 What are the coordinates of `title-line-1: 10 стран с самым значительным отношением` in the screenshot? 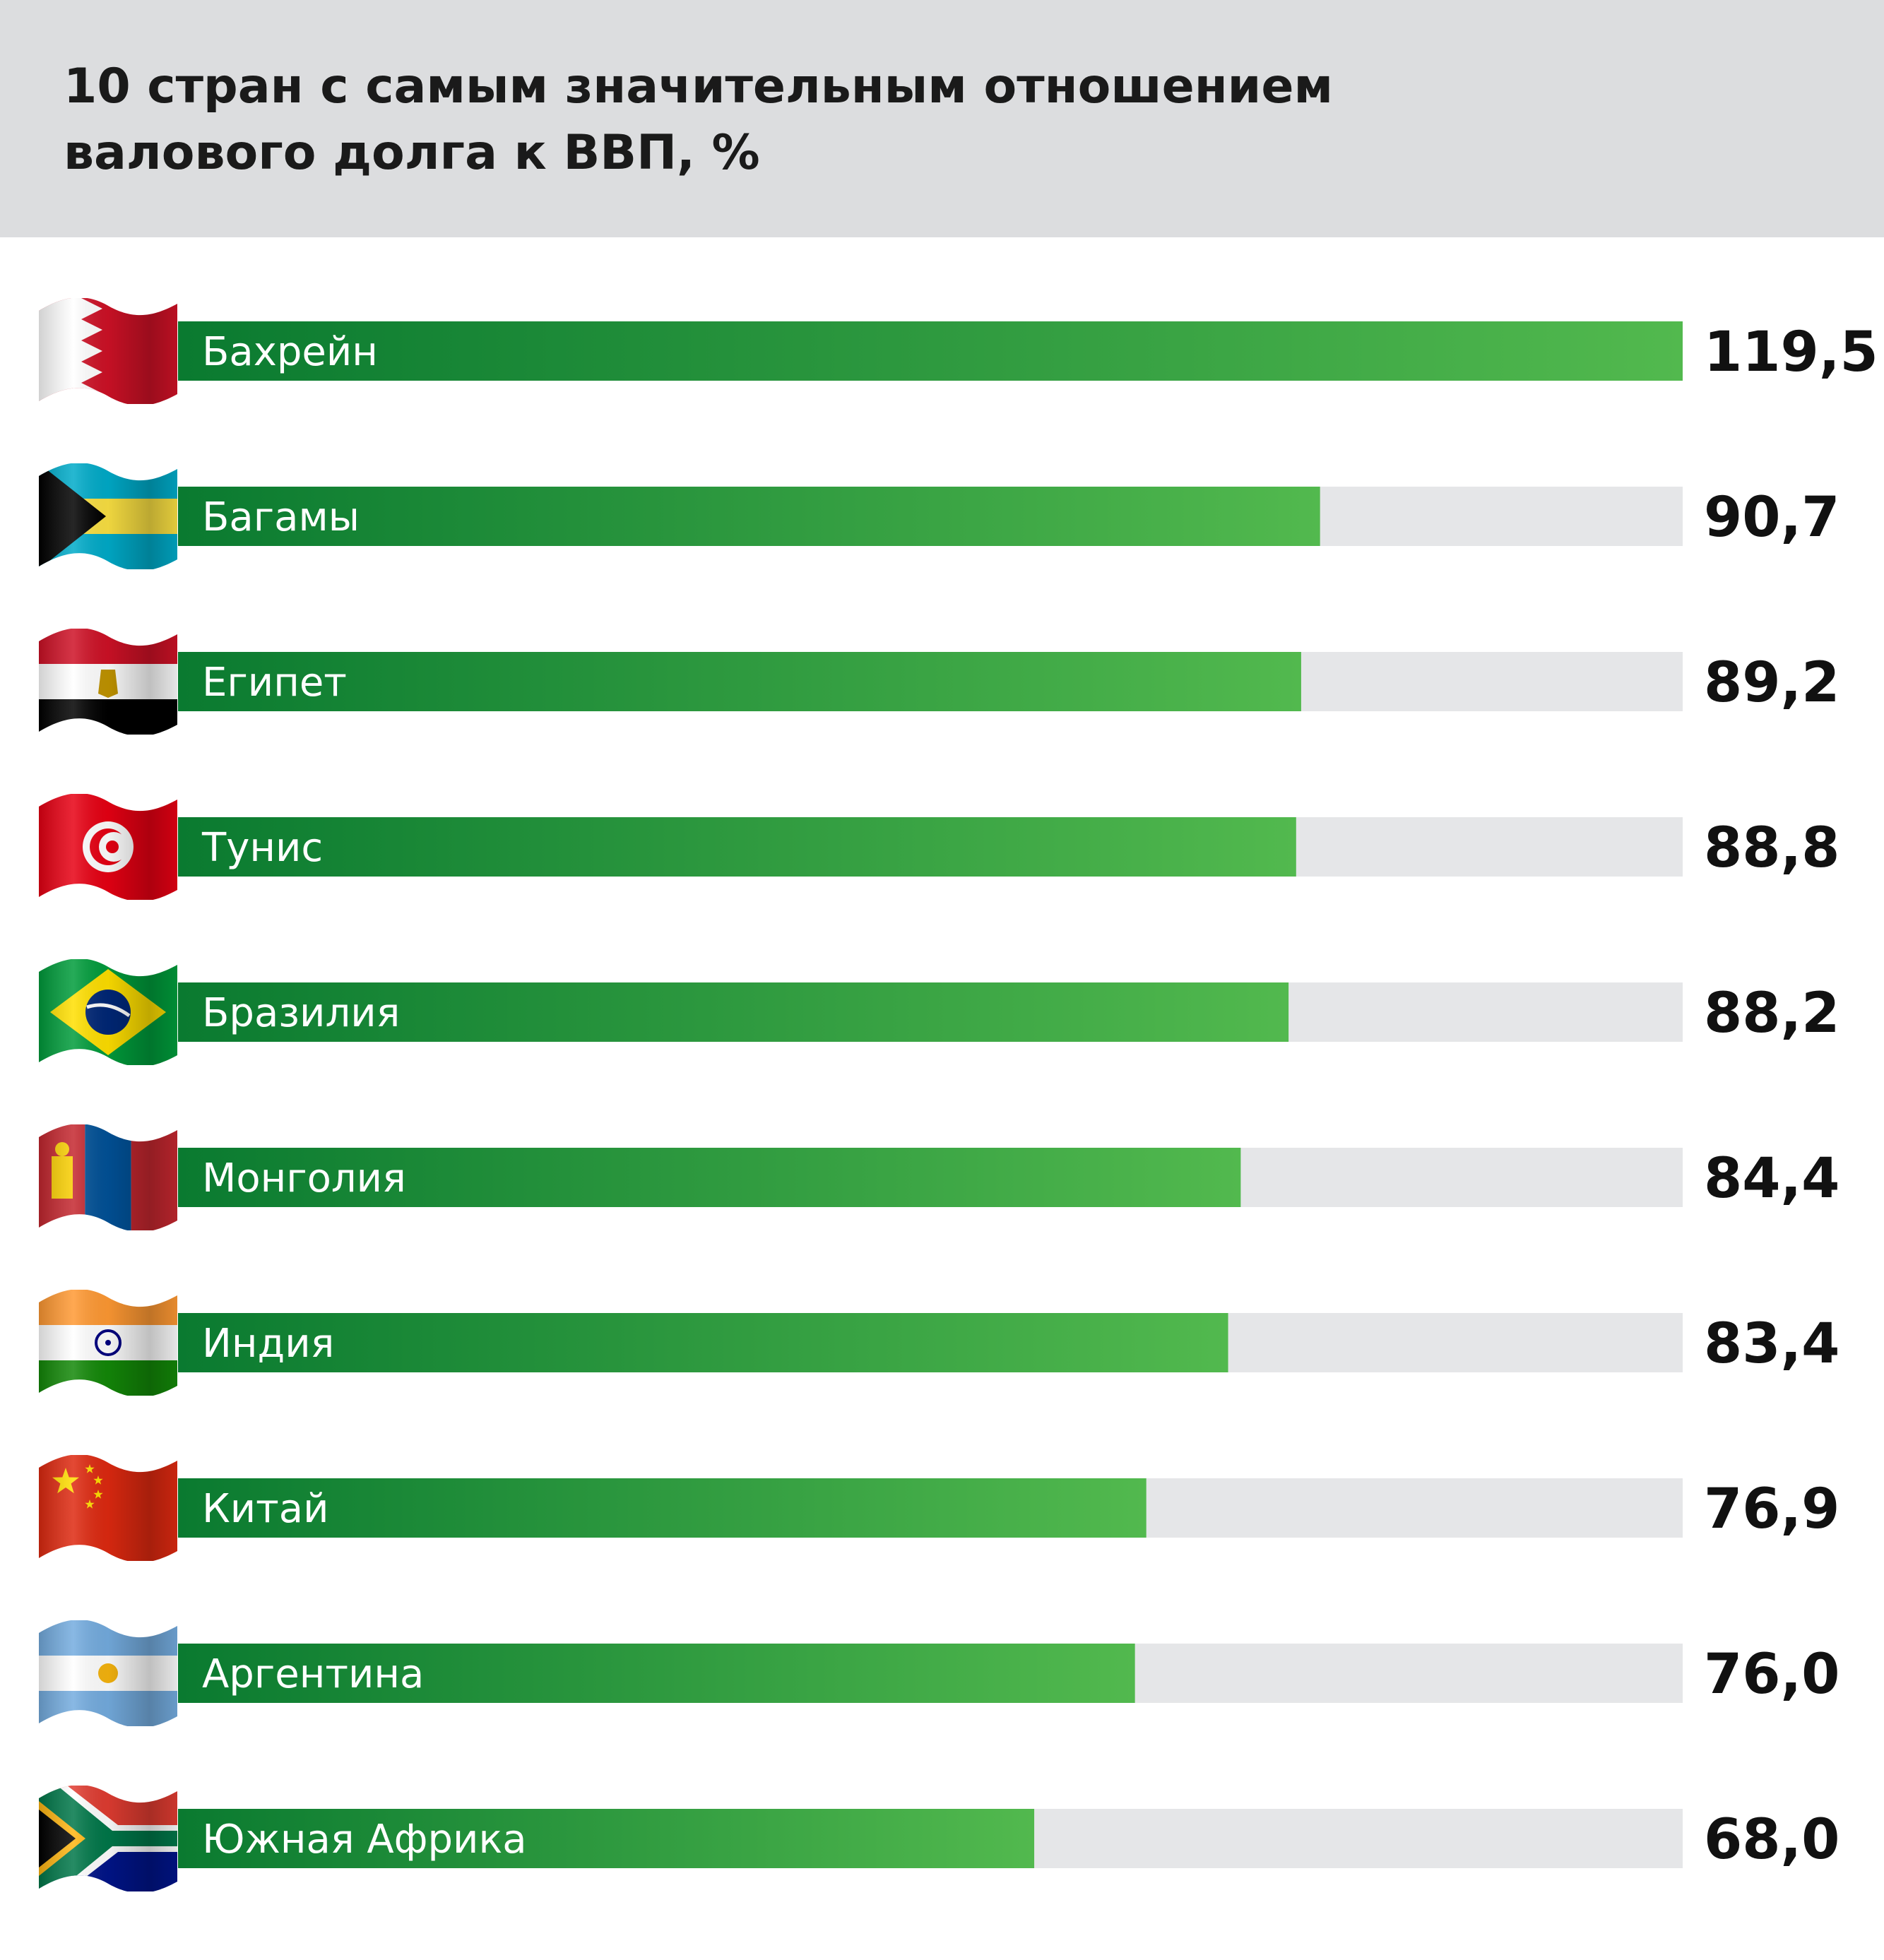 It's located at (699, 86).